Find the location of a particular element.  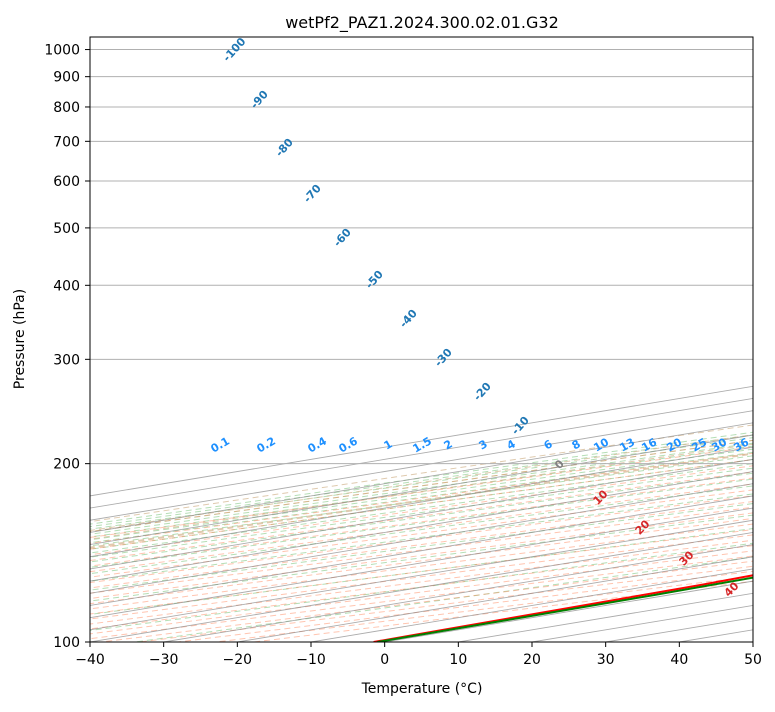

x-tick-label: −30 is located at coordinates (164, 660).